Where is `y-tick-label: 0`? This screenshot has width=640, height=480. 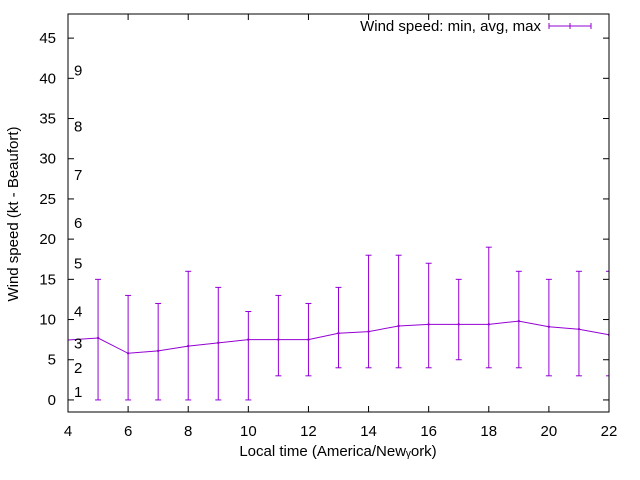
y-tick-label: 0 is located at coordinates (52, 400).